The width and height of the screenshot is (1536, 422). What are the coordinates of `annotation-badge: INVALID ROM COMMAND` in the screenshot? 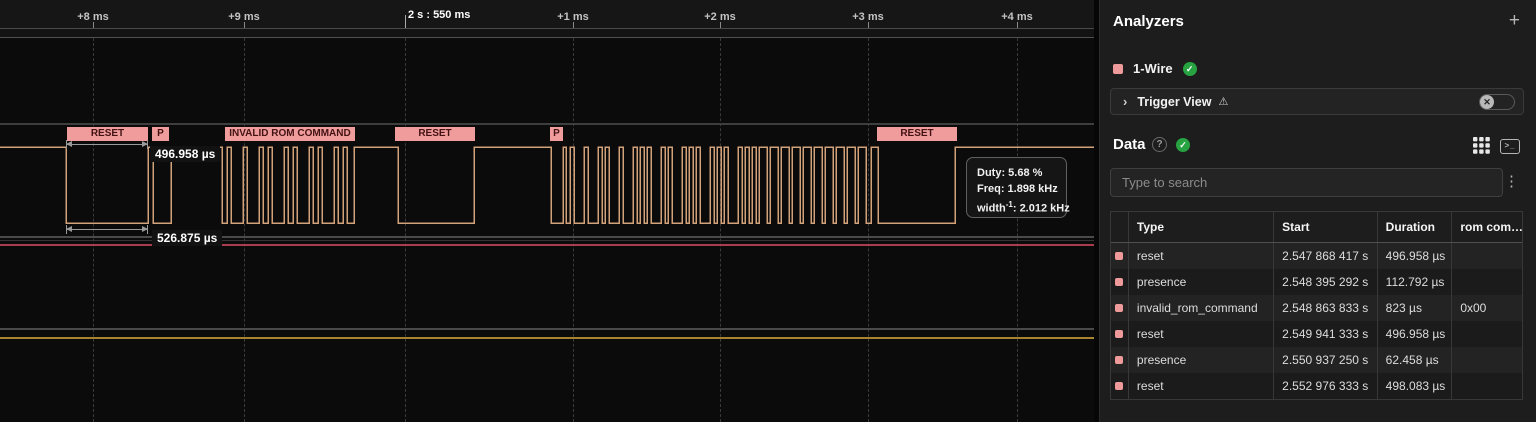 It's located at (290, 134).